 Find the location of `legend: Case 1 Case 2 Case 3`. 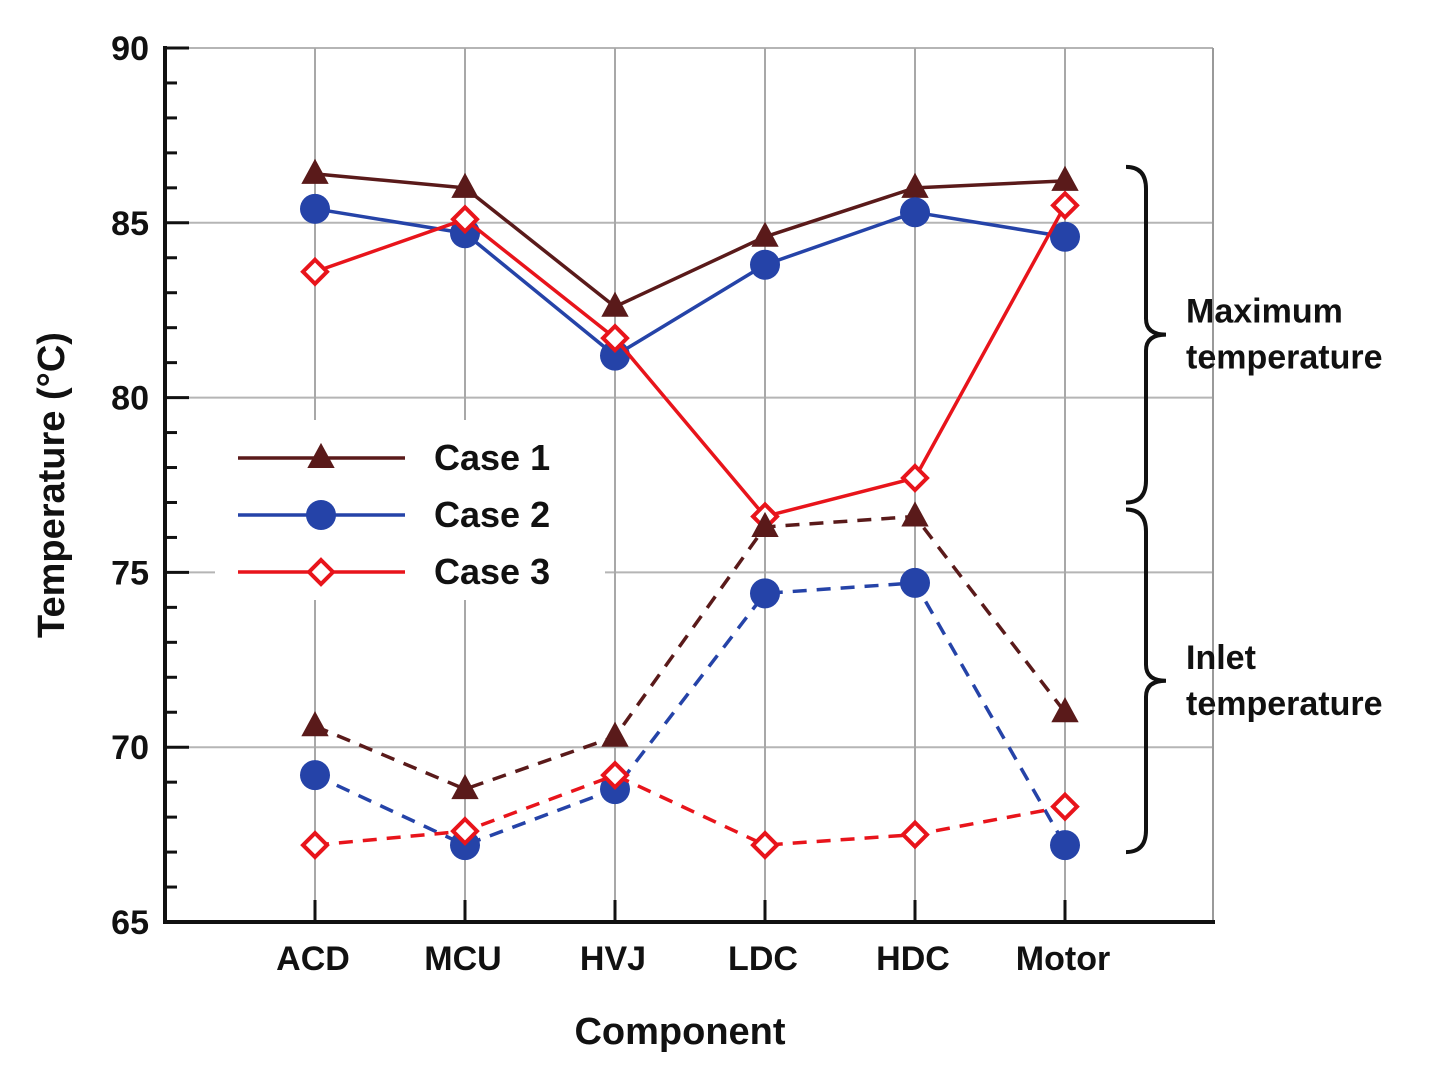

legend: Case 1 Case 2 Case 3 is located at coordinates (410, 510).